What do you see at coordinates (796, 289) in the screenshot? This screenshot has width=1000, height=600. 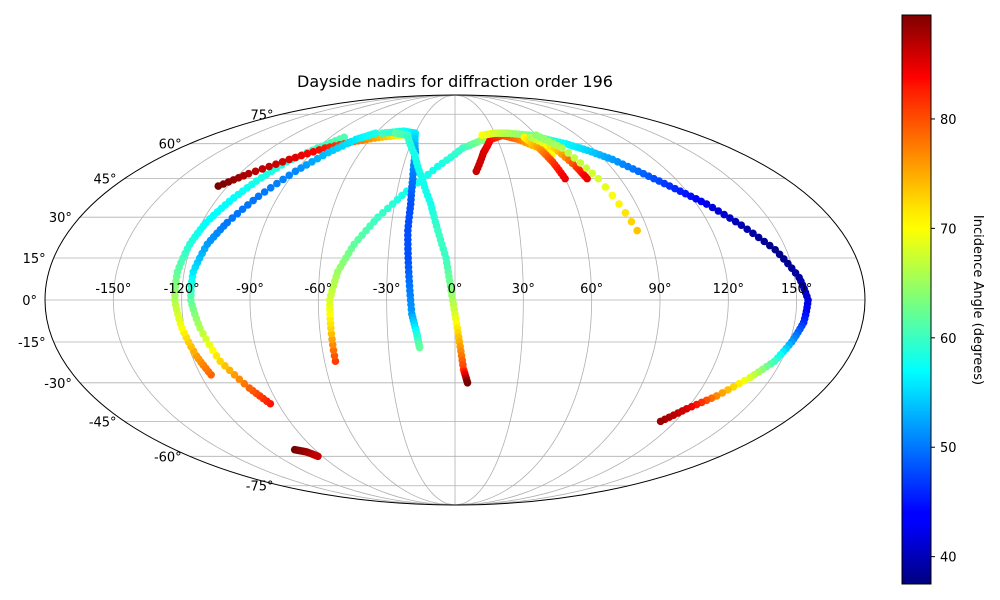 I see `longitude-tick-label: 150°` at bounding box center [796, 289].